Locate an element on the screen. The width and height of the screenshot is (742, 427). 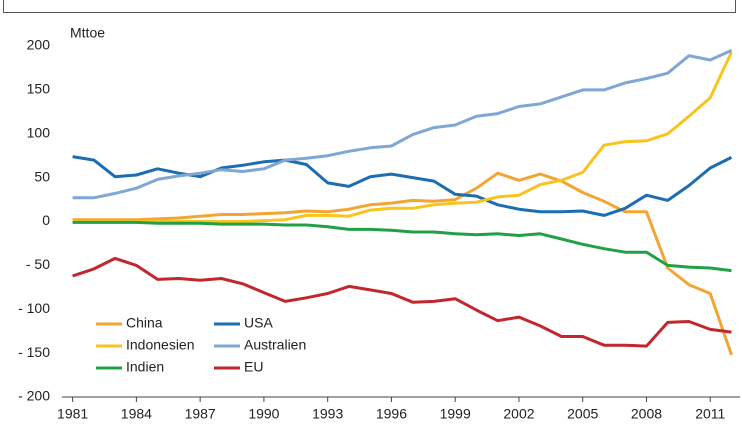
legend-box is located at coordinates (212, 345).